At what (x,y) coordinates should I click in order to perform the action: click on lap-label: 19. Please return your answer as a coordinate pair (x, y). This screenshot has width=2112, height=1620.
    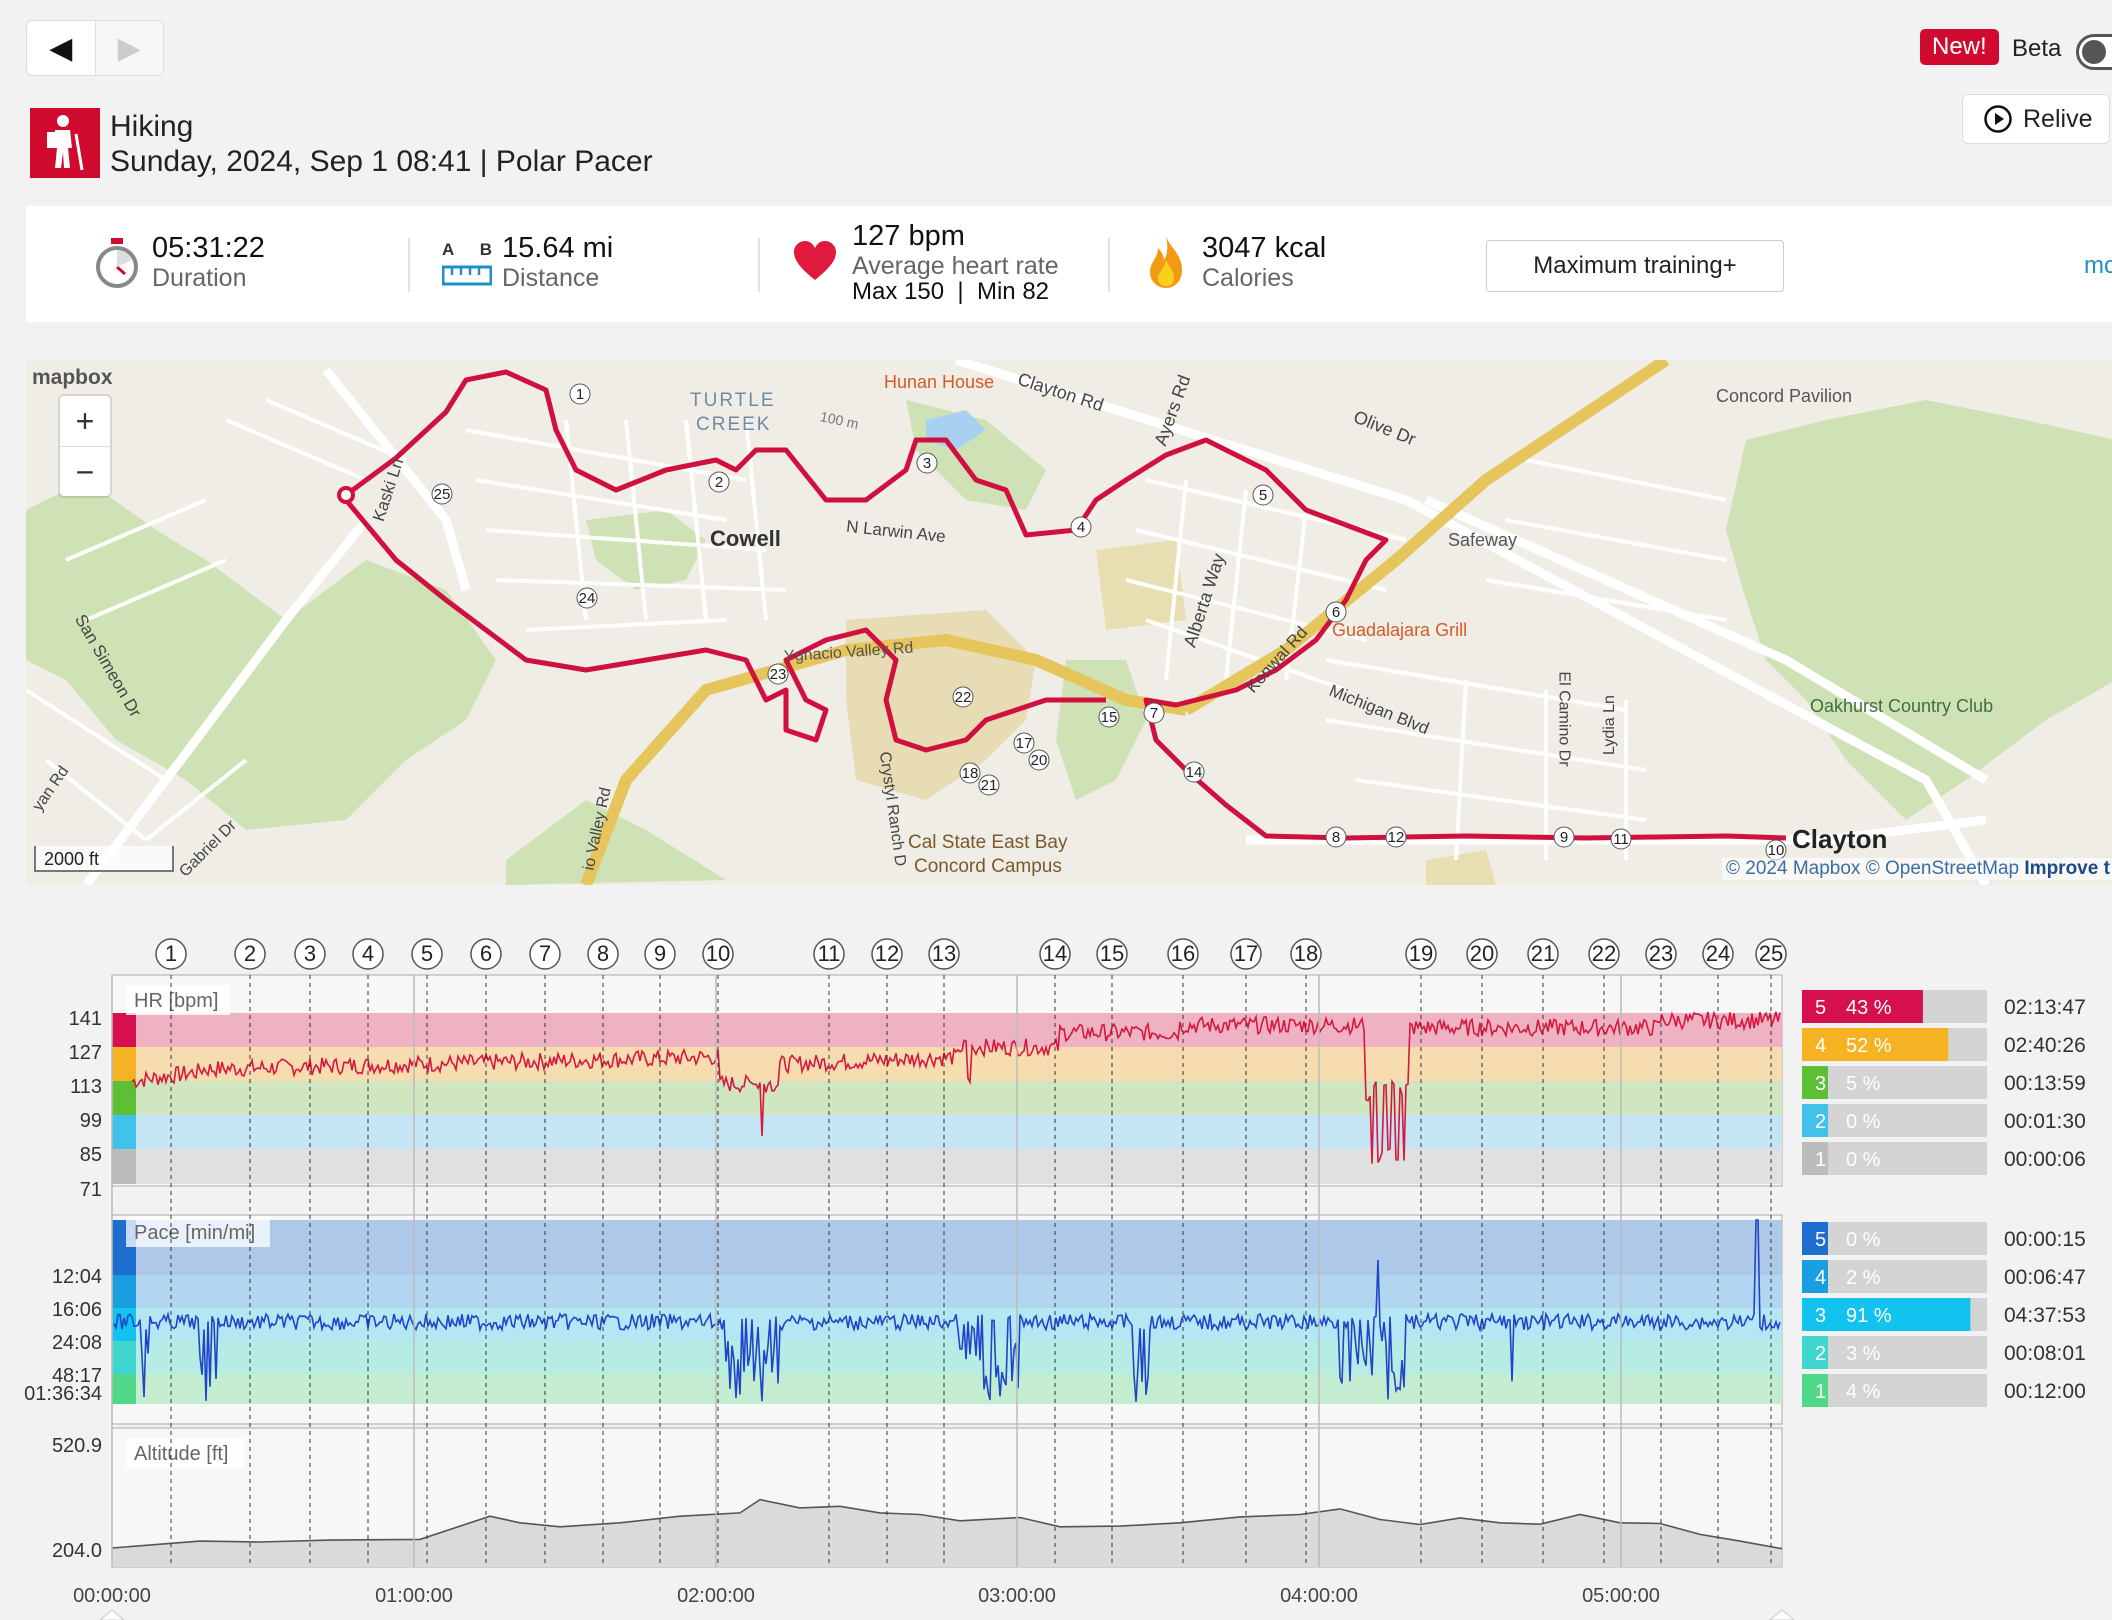
    Looking at the image, I should click on (1421, 953).